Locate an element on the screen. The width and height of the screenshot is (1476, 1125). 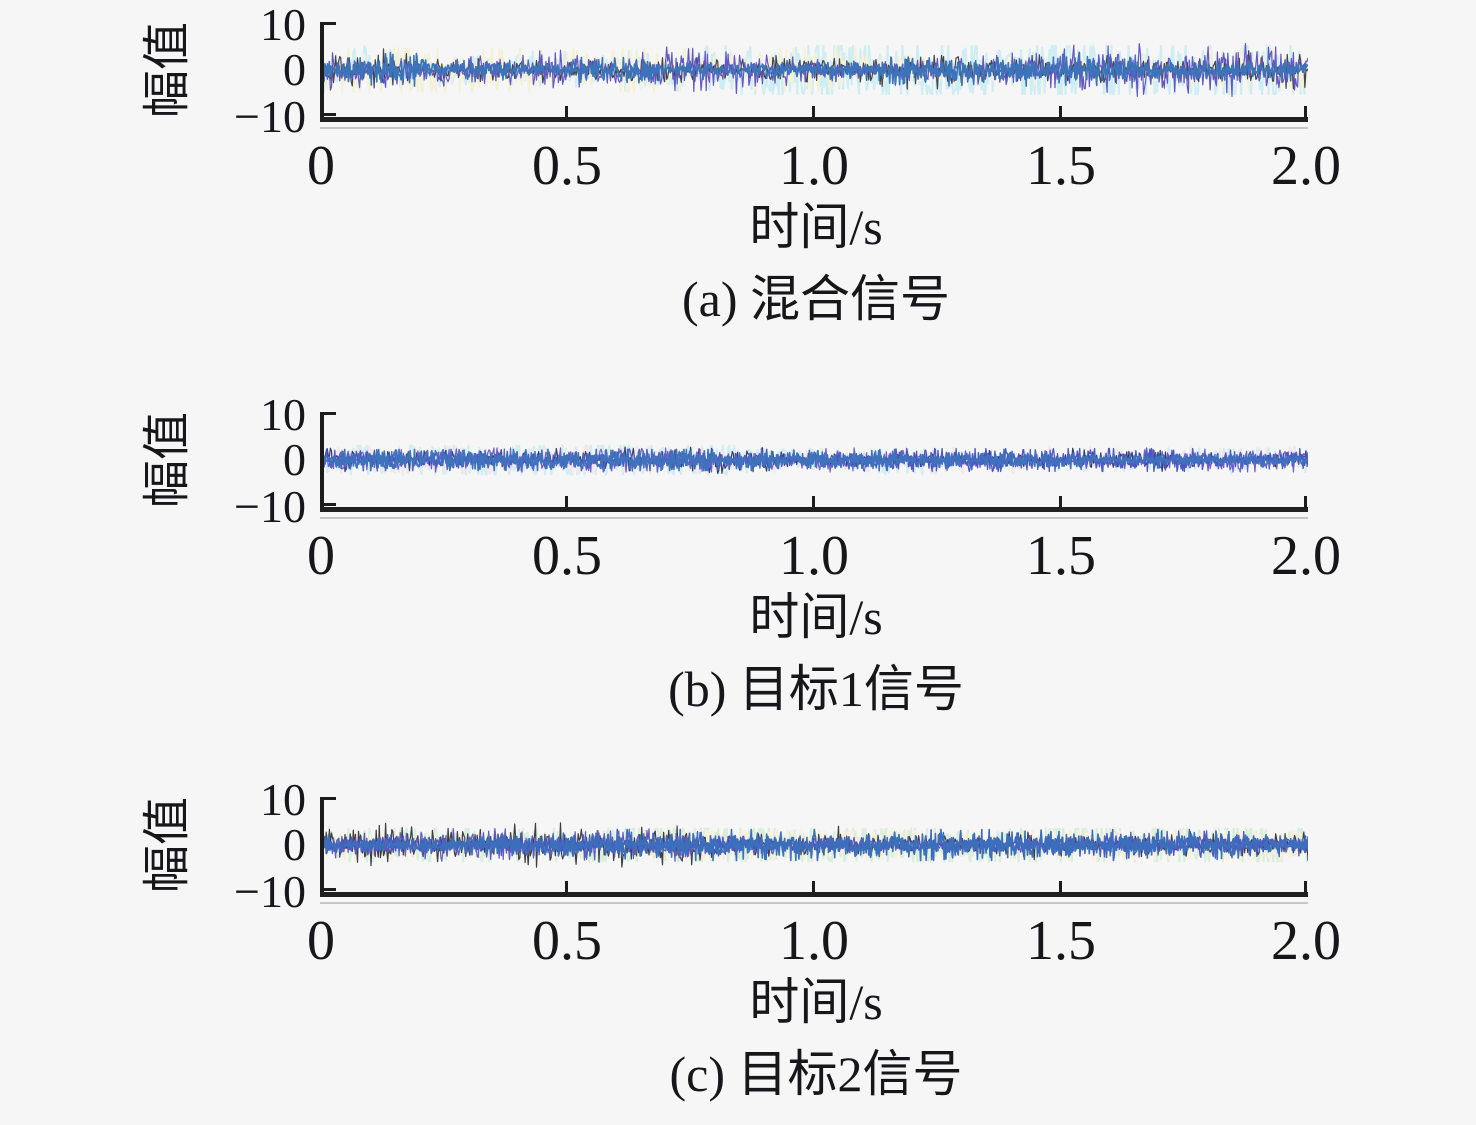
subplot-b-caption: (b) 目标1信号 is located at coordinates (816, 689).